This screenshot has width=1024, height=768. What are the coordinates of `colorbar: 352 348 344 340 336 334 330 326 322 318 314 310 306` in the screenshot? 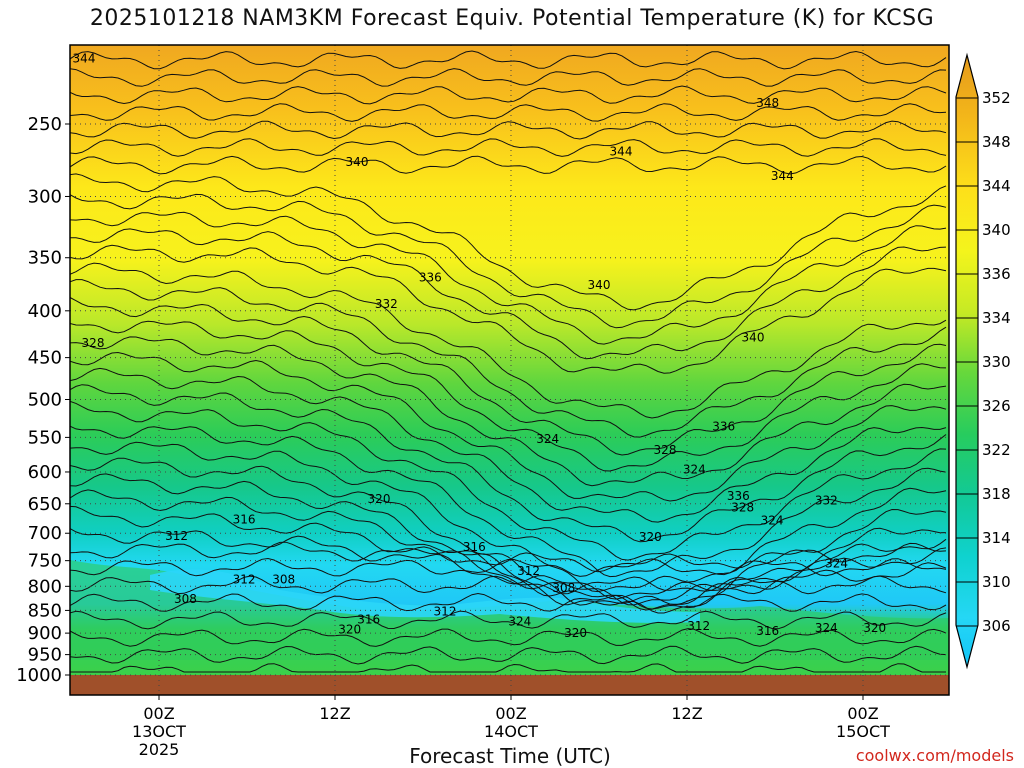 It's located at (983, 361).